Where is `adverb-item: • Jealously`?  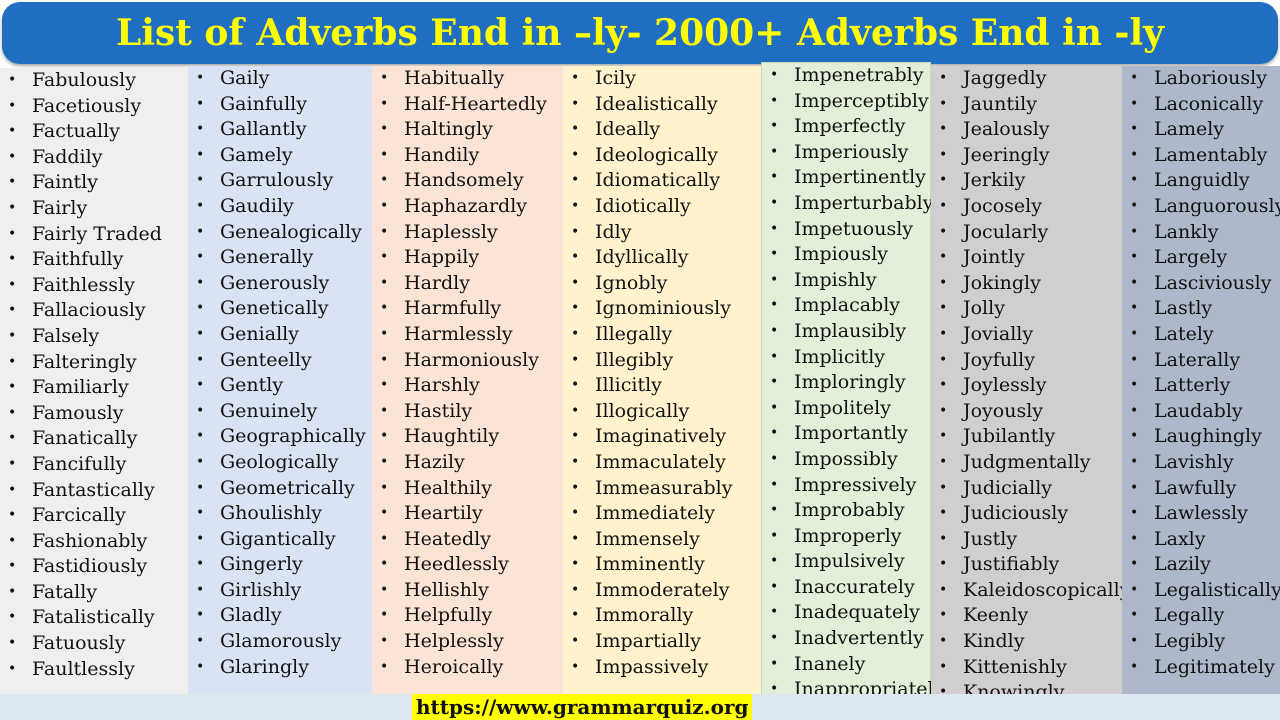
adverb-item: • Jealously is located at coordinates (1026, 130).